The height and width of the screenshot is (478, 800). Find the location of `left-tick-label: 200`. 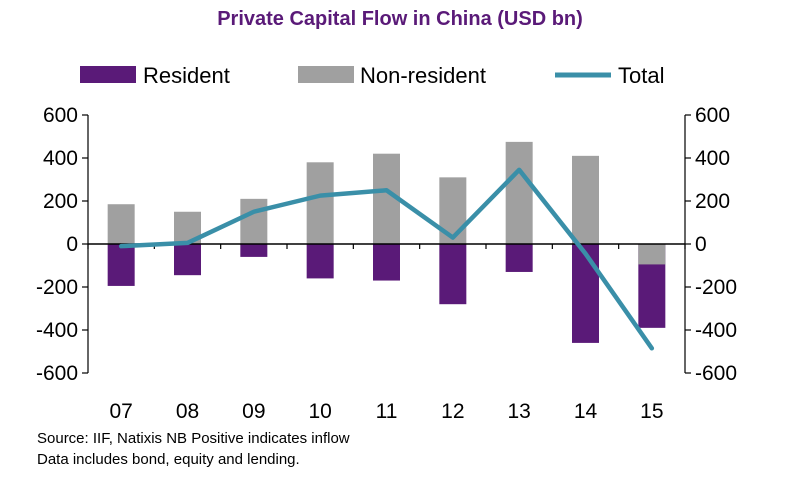

left-tick-label: 200 is located at coordinates (60, 201).